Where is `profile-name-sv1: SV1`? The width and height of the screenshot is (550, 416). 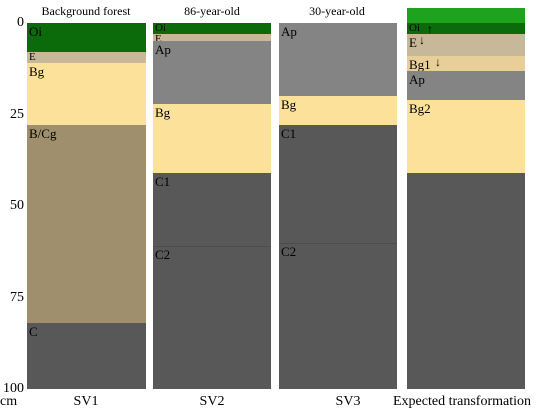
profile-name-sv1: SV1 is located at coordinates (86, 401).